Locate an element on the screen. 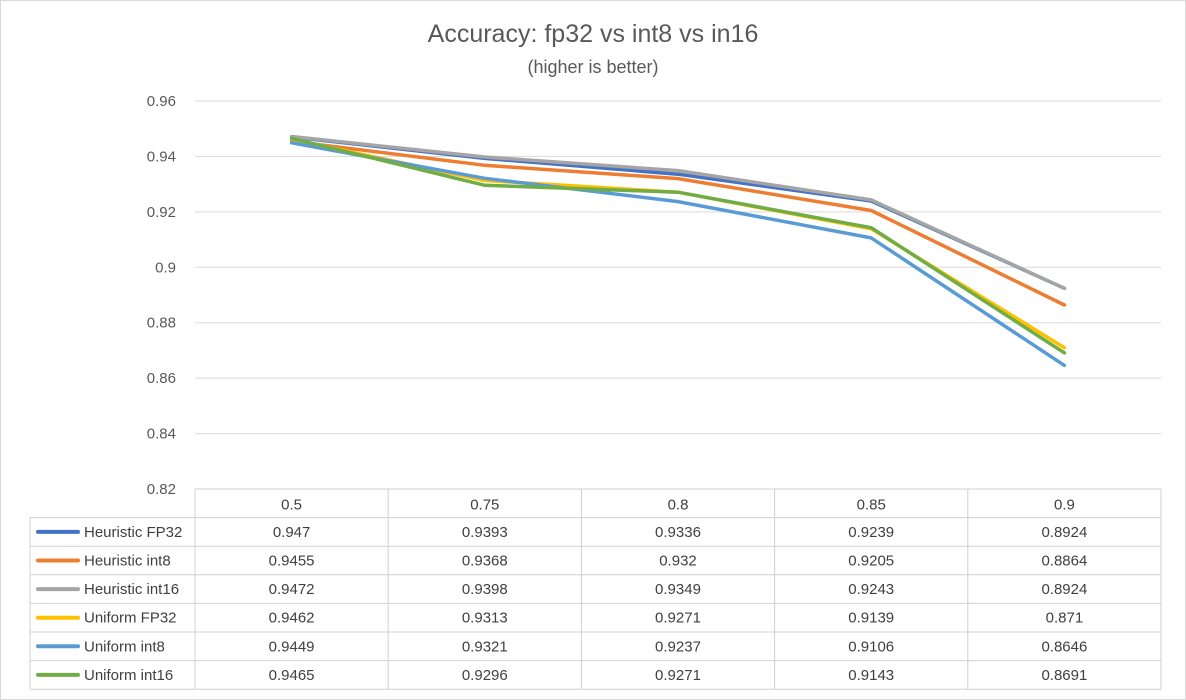 The width and height of the screenshot is (1186, 700). x-category-label: 0.8 is located at coordinates (678, 504).